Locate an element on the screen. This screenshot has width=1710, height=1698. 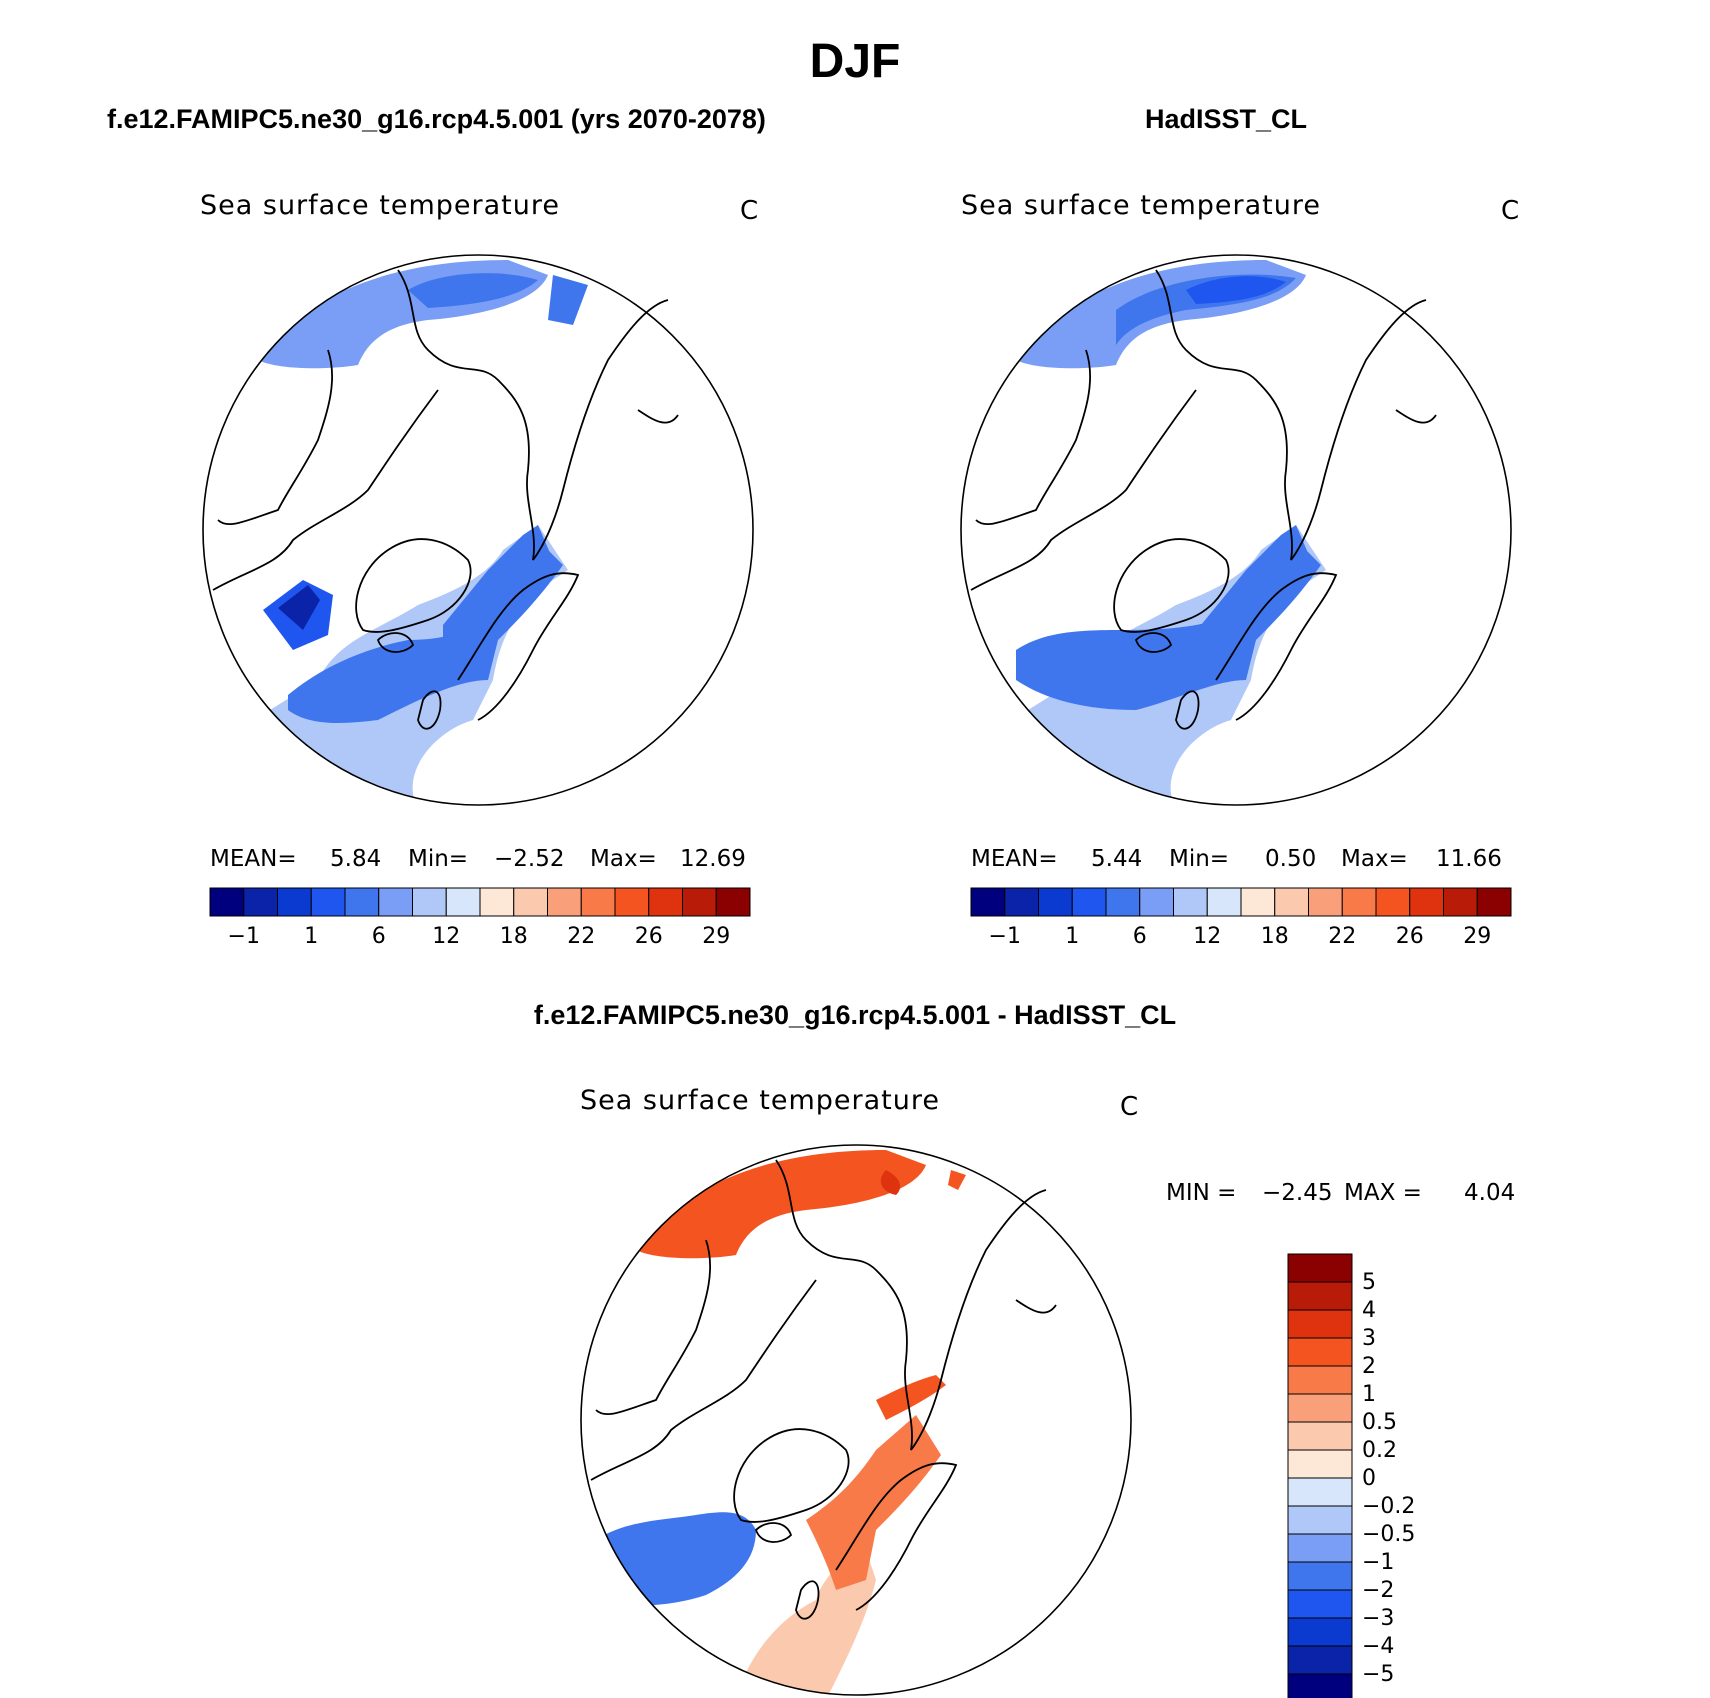
pacific-diff-peak is located at coordinates (890, 1182).